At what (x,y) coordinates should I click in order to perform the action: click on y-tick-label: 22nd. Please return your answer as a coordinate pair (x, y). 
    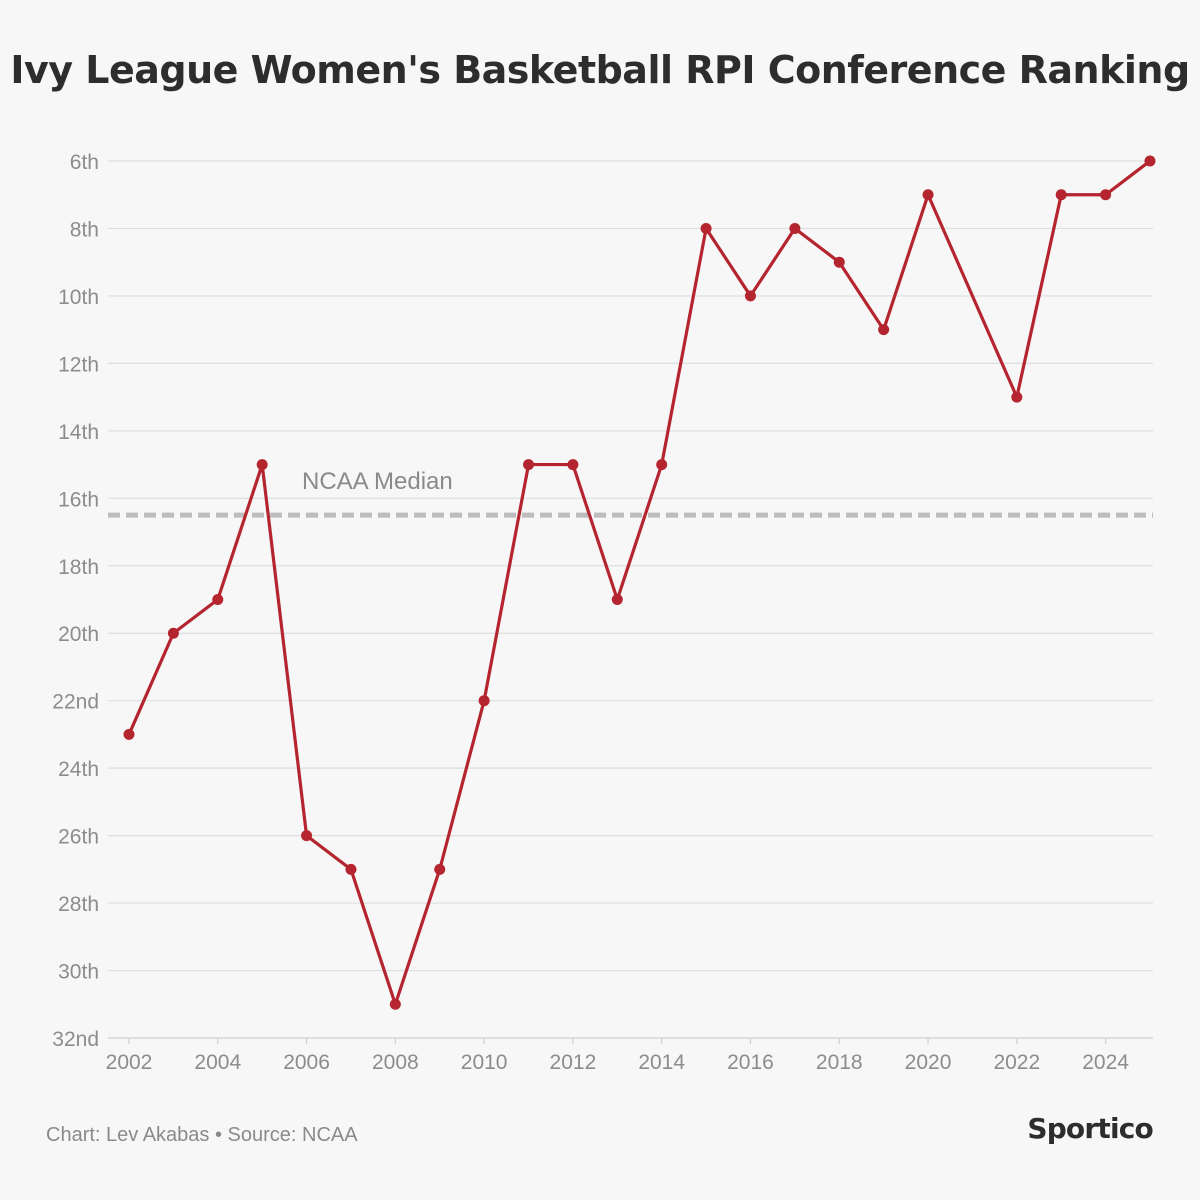
    Looking at the image, I should click on (75, 702).